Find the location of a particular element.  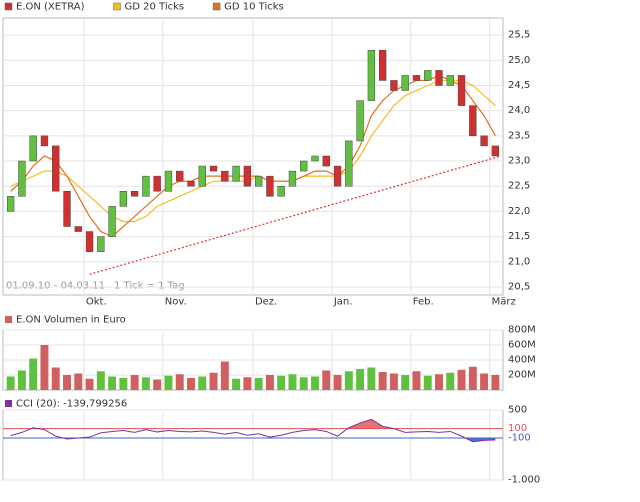

y-tick-label: 21,5 is located at coordinates (519, 236).